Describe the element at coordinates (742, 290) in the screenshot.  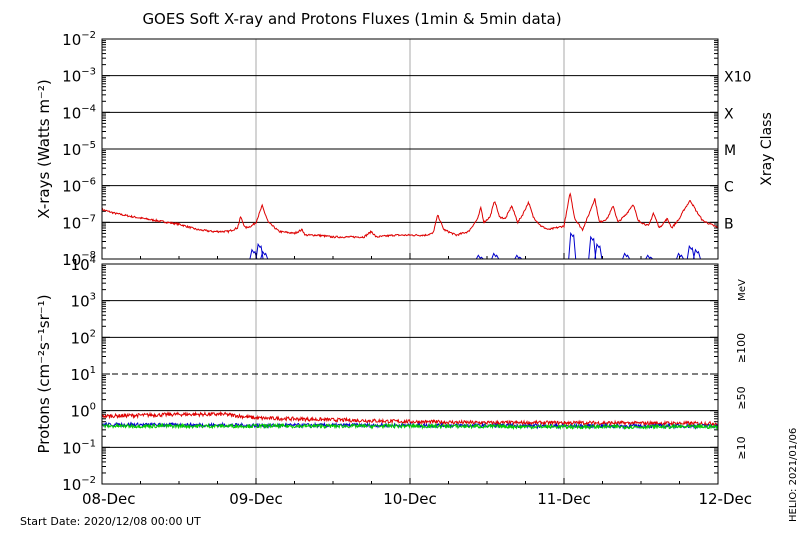
I see `proton-units-label: MeV` at that location.